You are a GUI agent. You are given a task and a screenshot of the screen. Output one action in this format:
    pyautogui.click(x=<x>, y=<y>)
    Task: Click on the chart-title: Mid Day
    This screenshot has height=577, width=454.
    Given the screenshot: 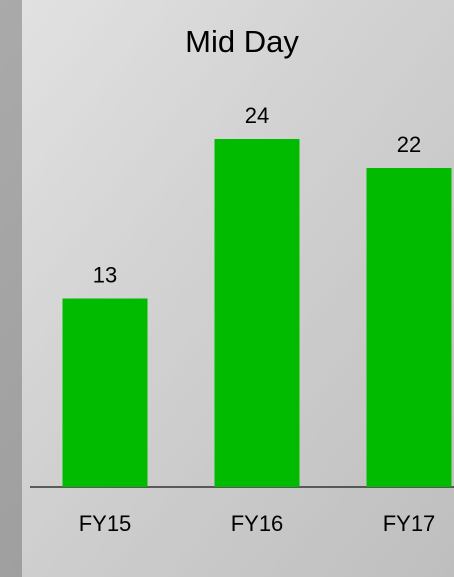 What is the action you would take?
    pyautogui.click(x=242, y=41)
    